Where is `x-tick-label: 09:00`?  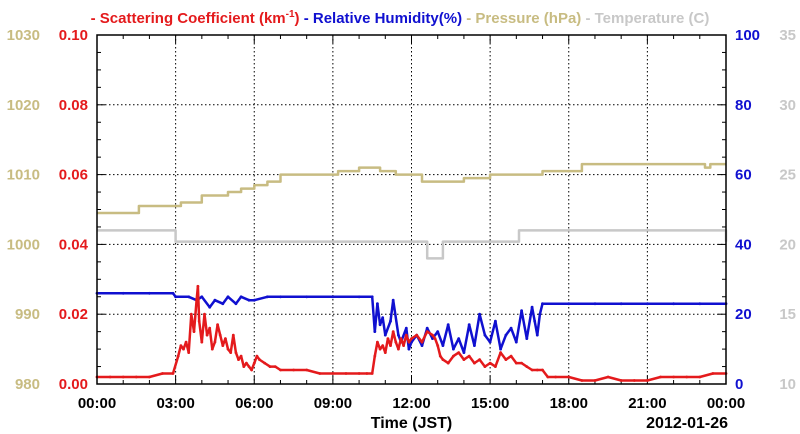
x-tick-label: 09:00 is located at coordinates (333, 403).